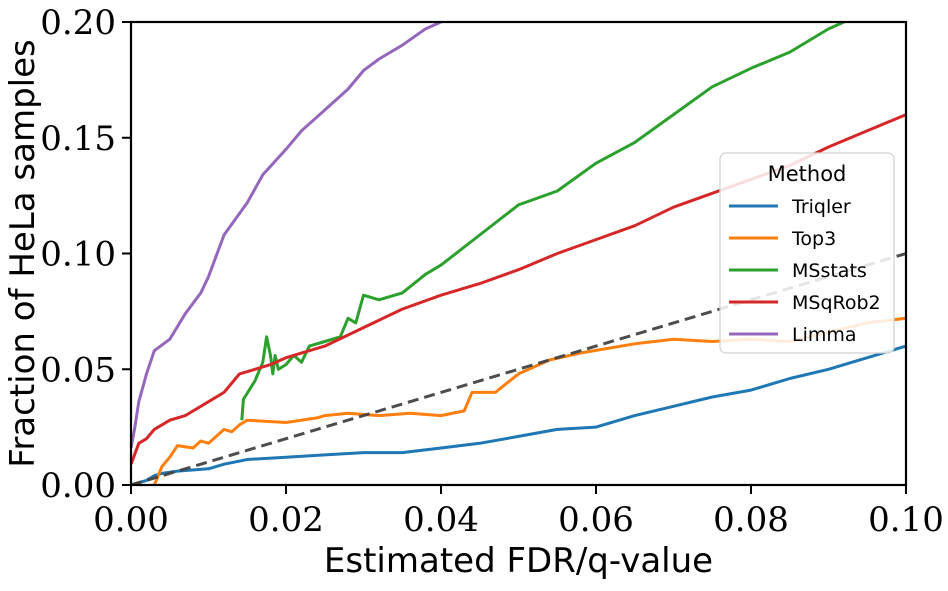  I want to click on legend-items: Triqler Top3 MSstats MSqRob2 Limma, so click(805, 271).